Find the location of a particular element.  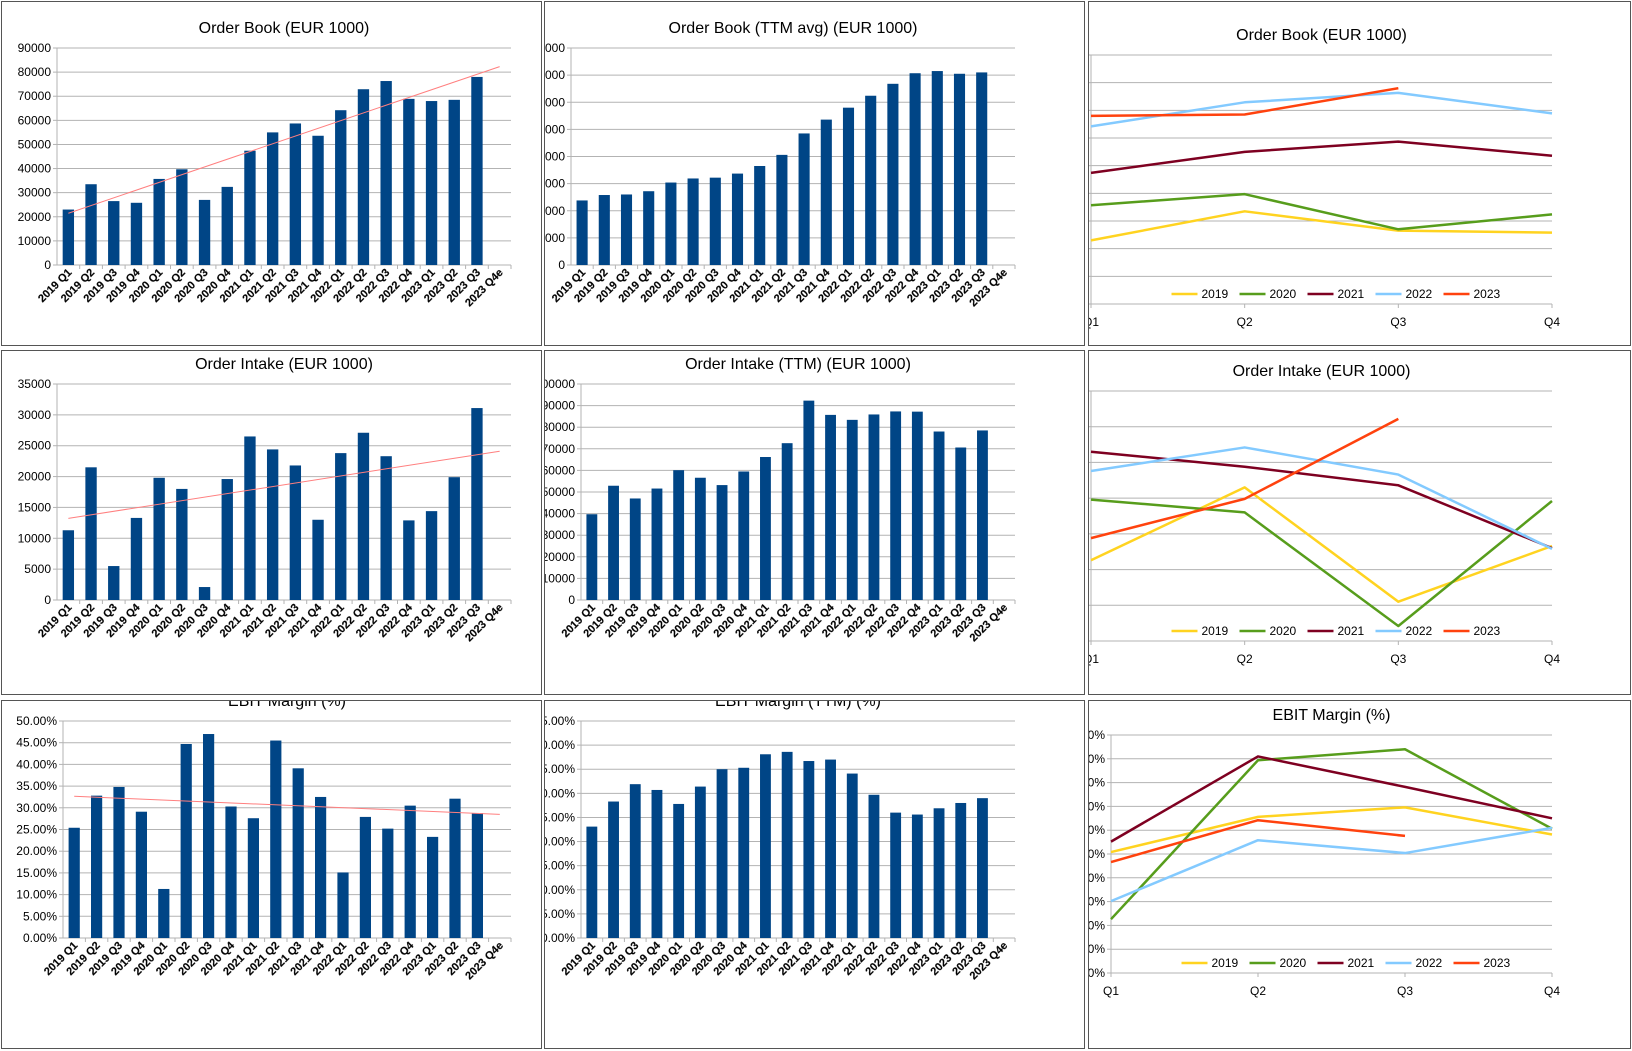

legend-label: 2020 is located at coordinates (1293, 963).